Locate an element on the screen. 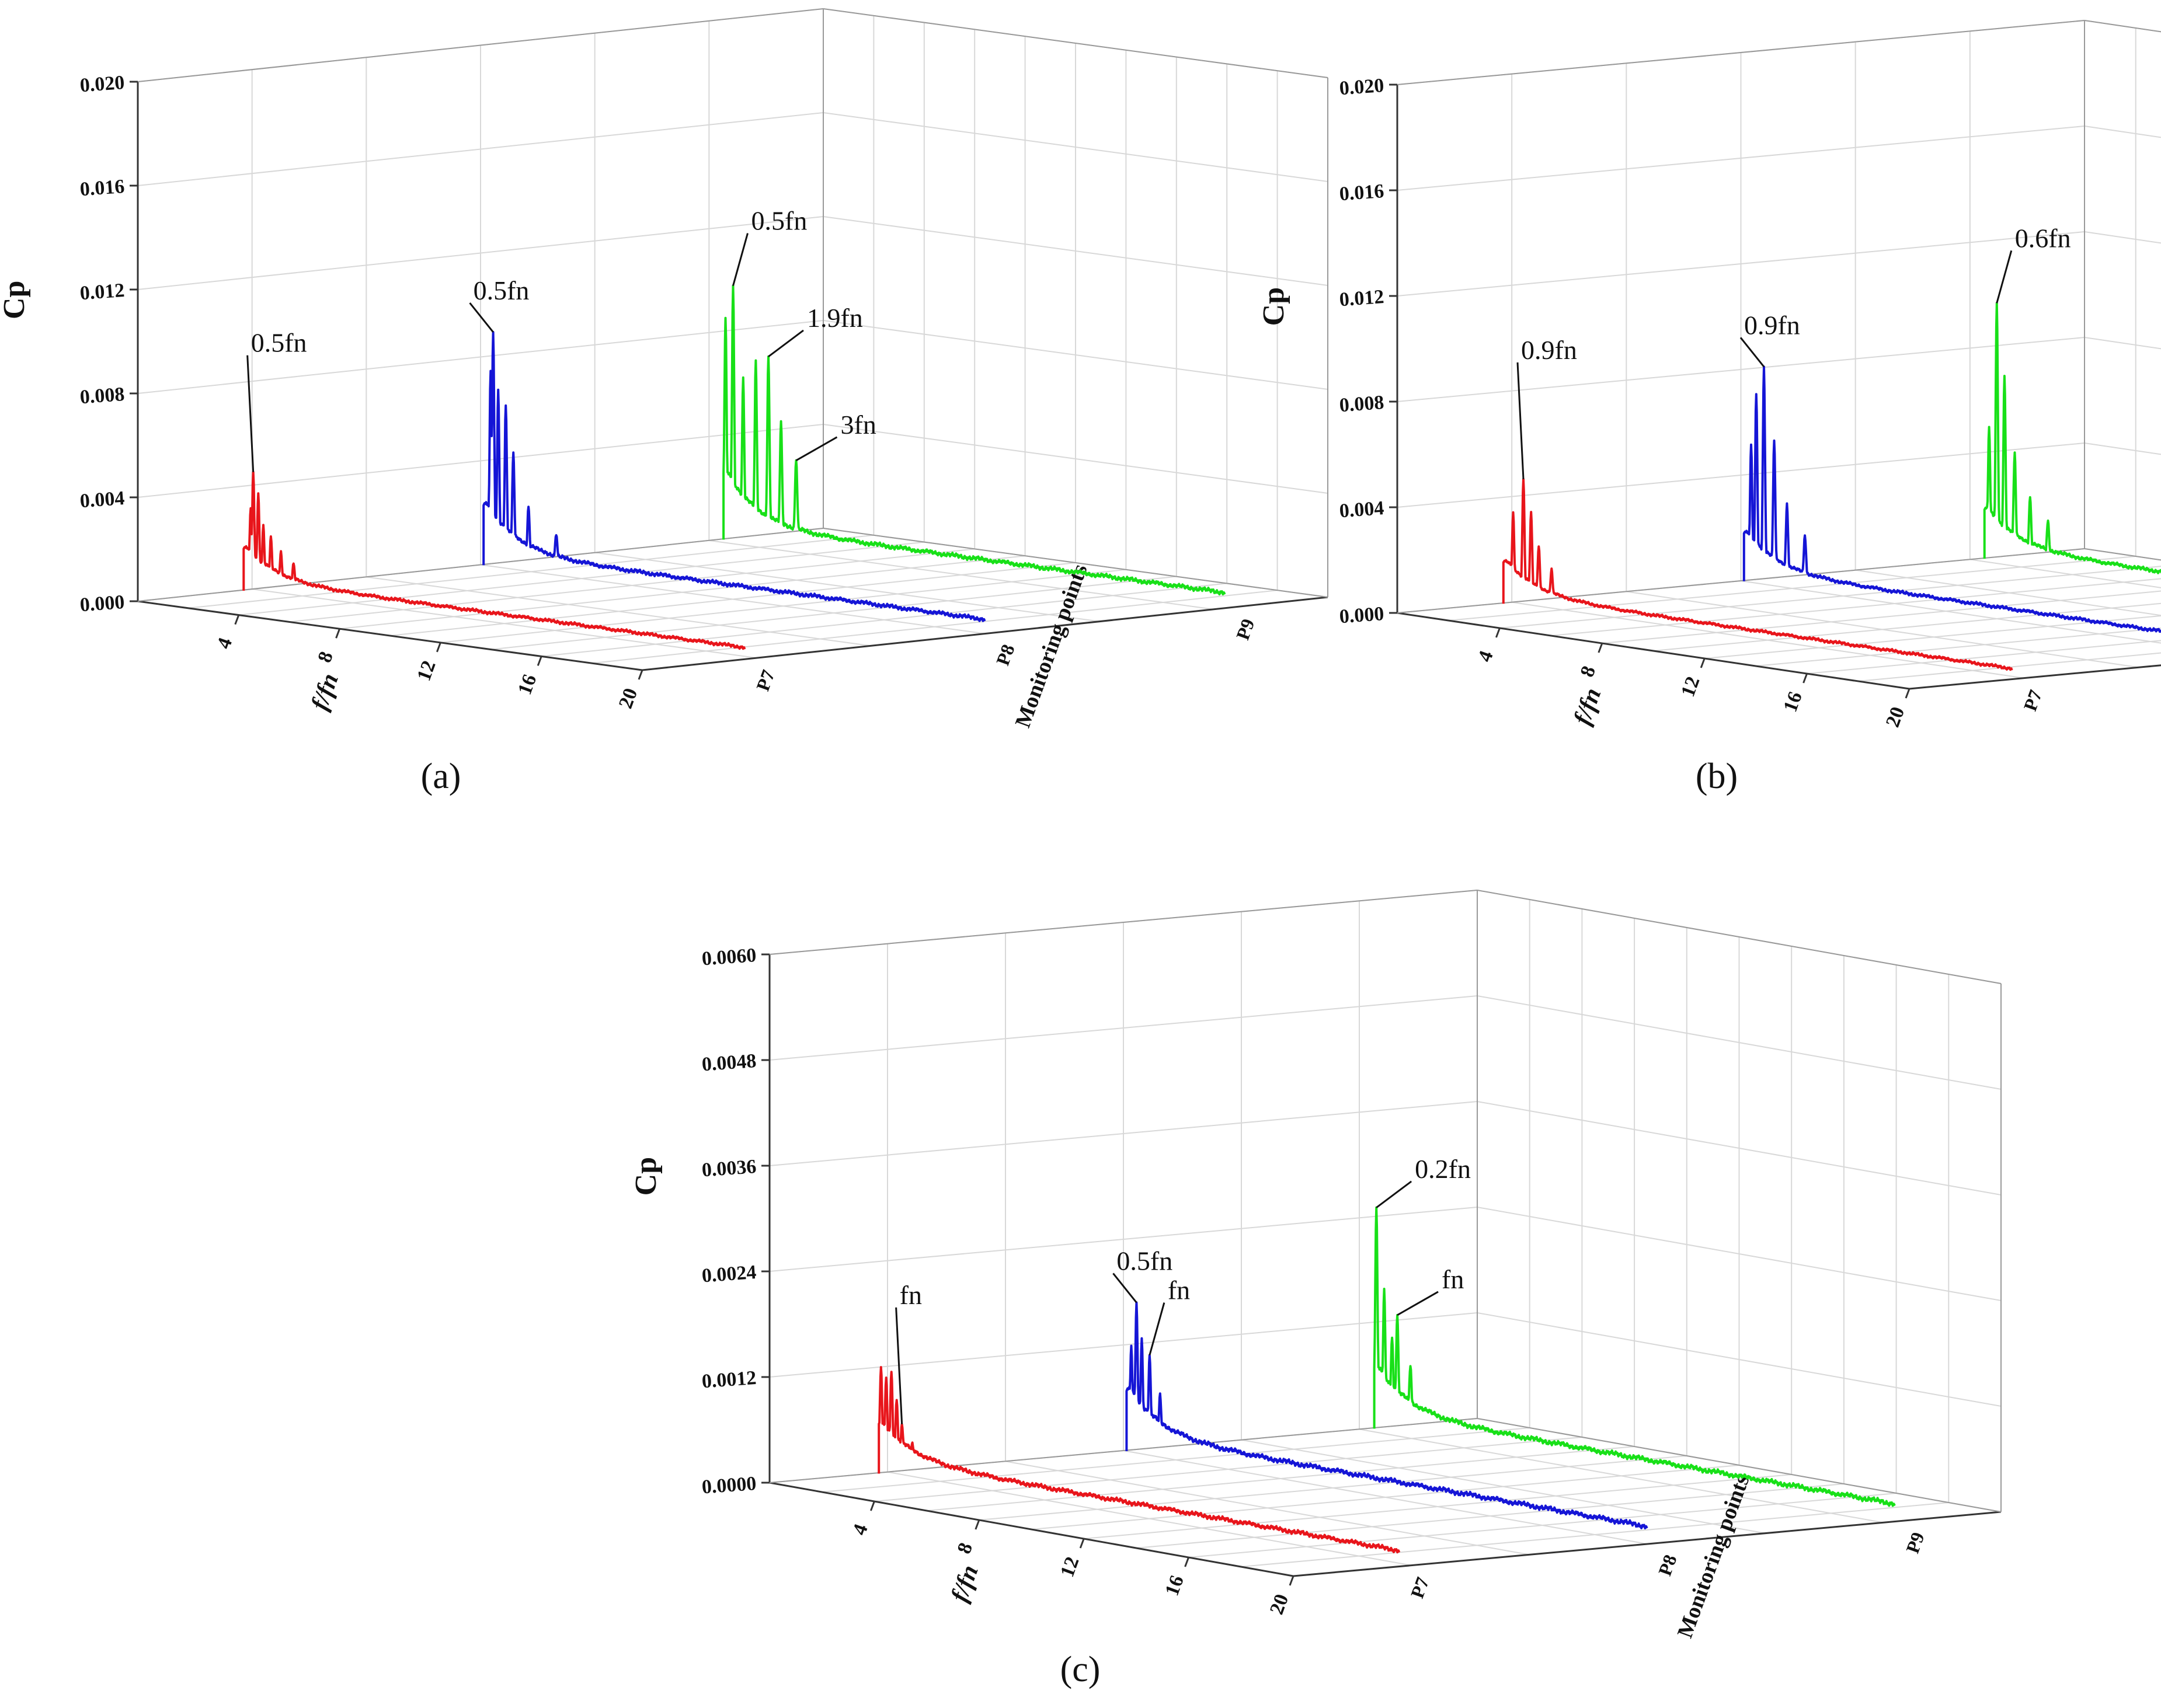  y-tick-label: 0.0036 is located at coordinates (729, 1168).